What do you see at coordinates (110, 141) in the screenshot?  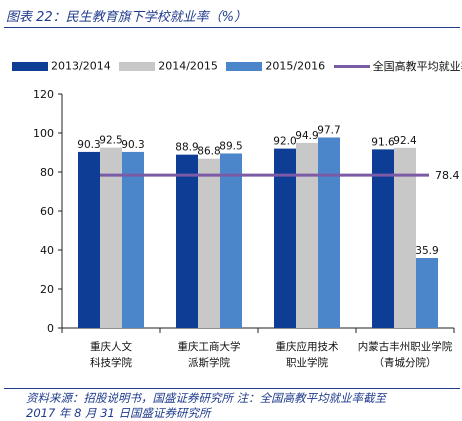 I see `bar-value-label: 92.5` at bounding box center [110, 141].